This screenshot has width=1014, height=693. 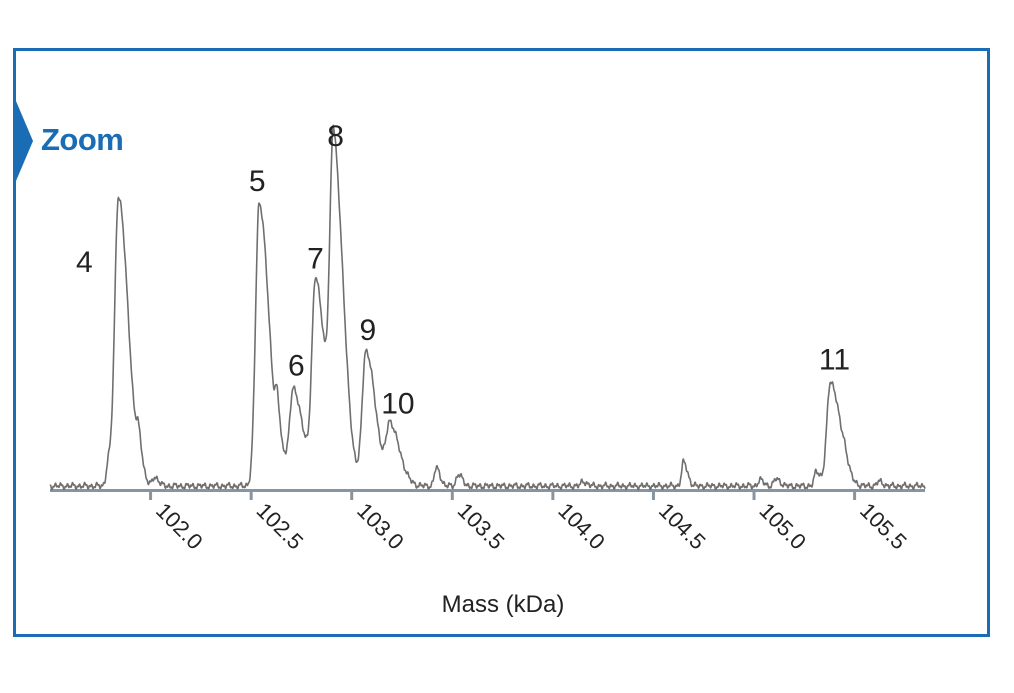 What do you see at coordinates (531, 526) in the screenshot?
I see `x-tick-labels: 102.0 102.5 103.0 103.5 104.0 104.5 105.0 105.5` at bounding box center [531, 526].